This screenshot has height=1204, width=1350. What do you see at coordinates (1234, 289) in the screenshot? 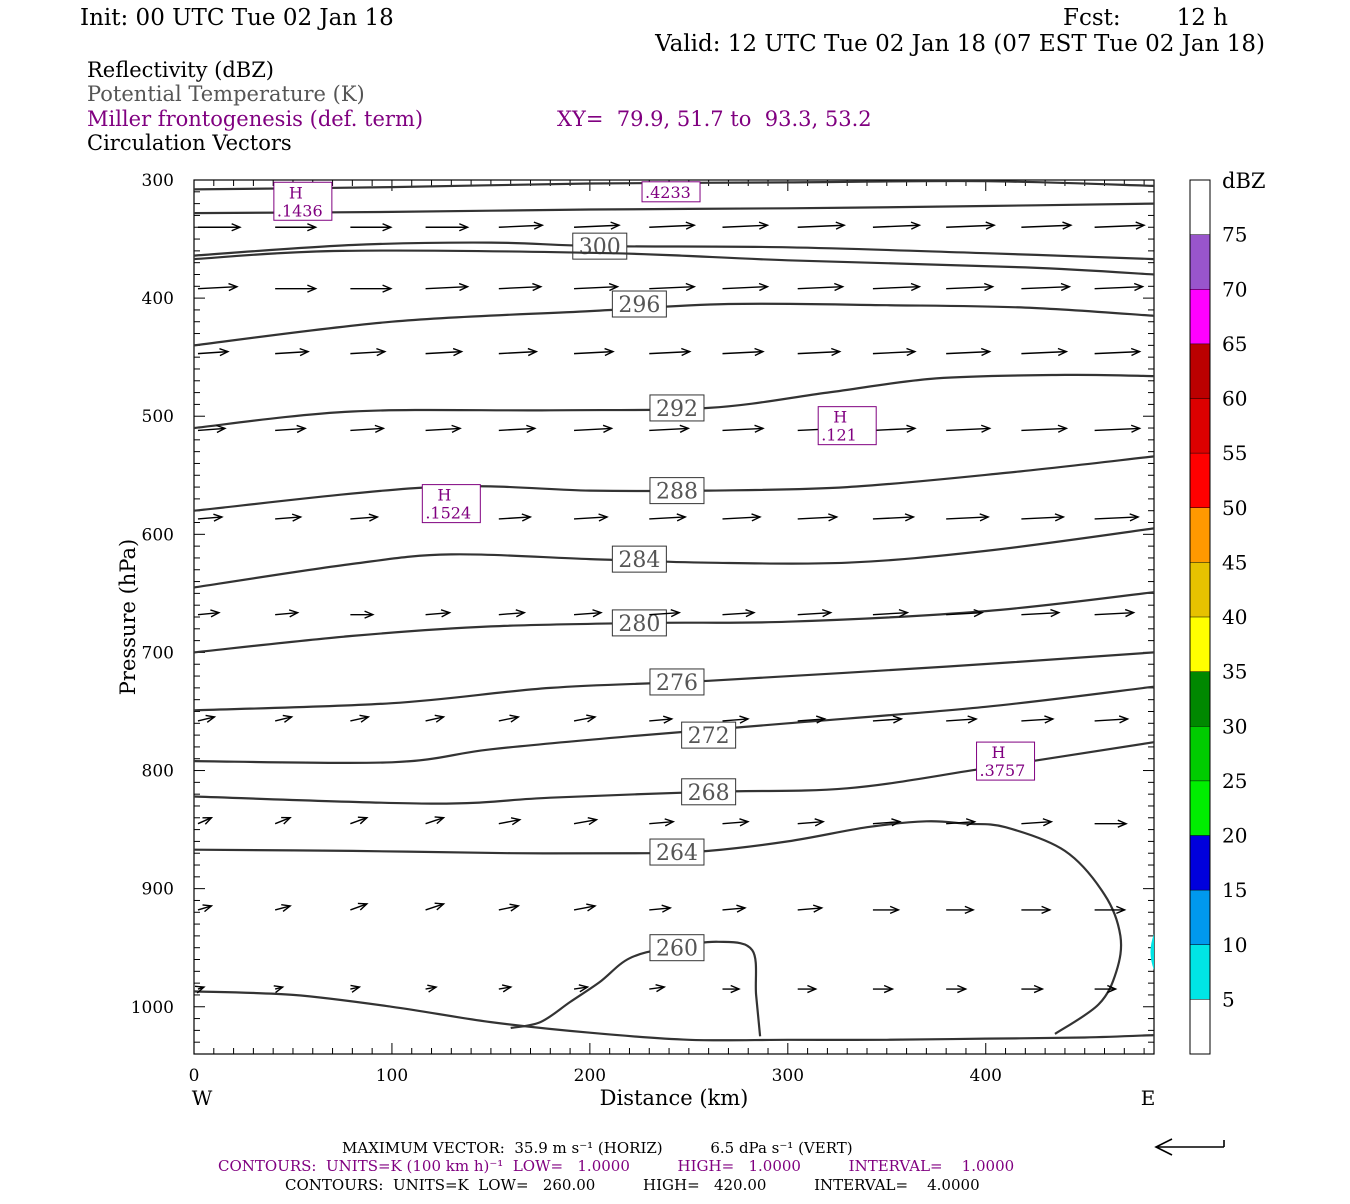
I see `colorbar-label: 70` at bounding box center [1234, 289].